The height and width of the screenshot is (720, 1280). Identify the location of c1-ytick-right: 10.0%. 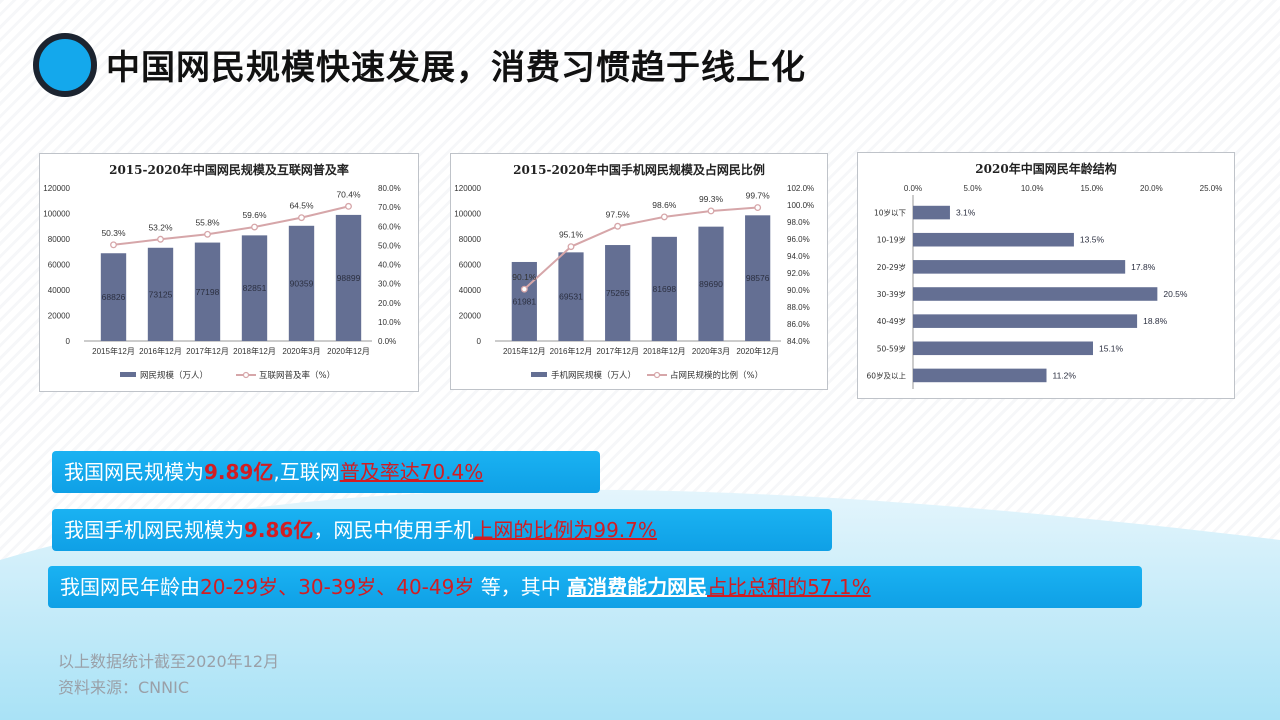
(389, 322).